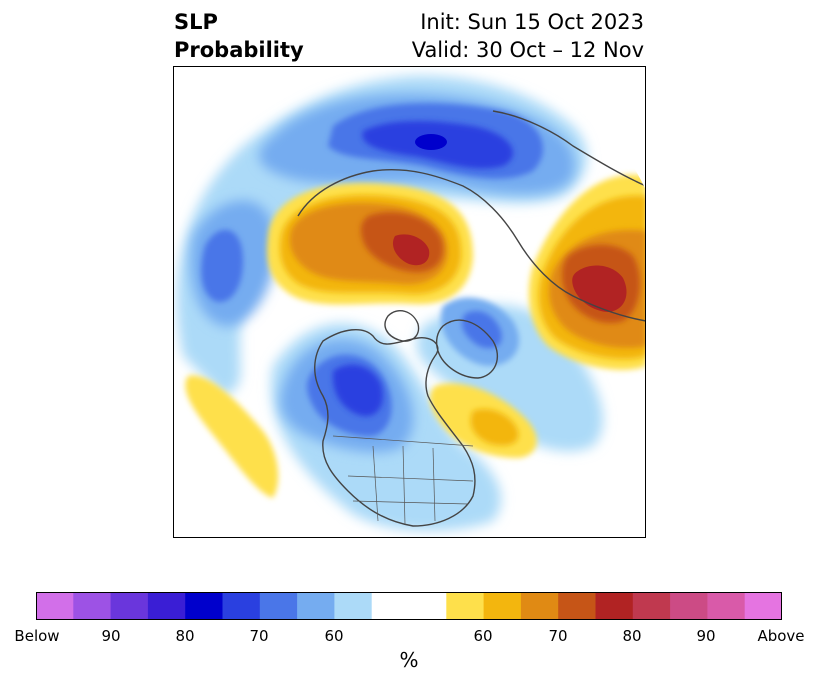 Image resolution: width=819 pixels, height=686 pixels. What do you see at coordinates (411, 250) in the screenshot?
I see `above-region-siberia-core` at bounding box center [411, 250].